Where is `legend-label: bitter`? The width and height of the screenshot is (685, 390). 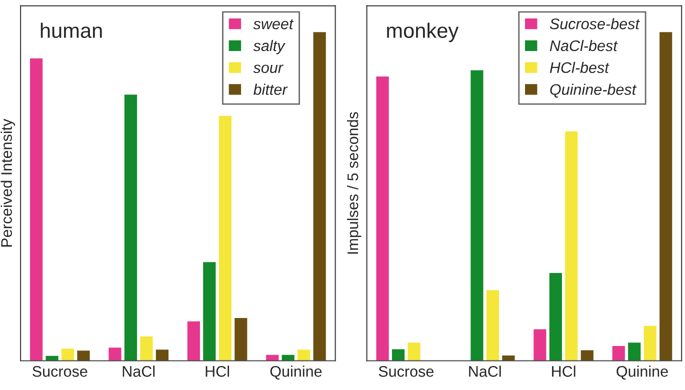 legend-label: bitter is located at coordinates (271, 89).